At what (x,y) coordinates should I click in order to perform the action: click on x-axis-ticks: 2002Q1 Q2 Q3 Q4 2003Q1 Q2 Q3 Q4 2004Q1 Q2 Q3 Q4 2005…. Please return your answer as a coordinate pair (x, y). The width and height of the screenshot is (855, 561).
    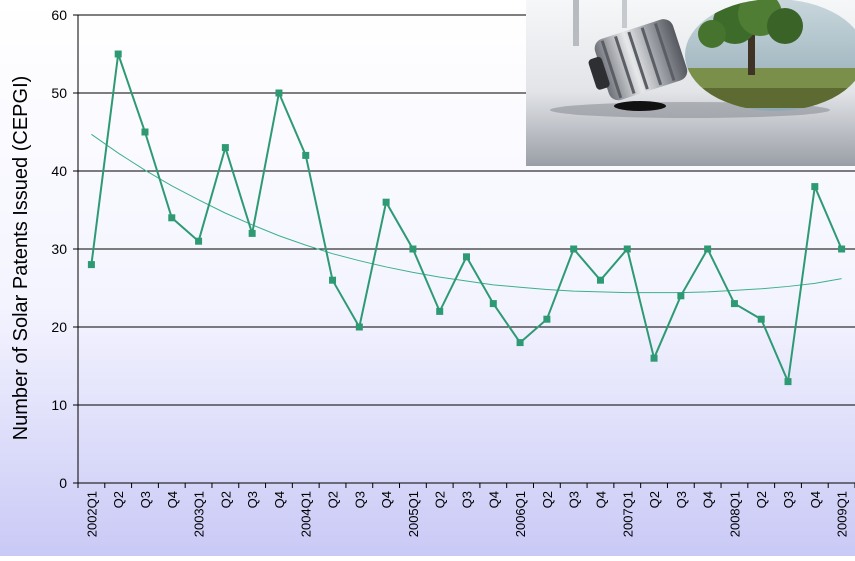
    Looking at the image, I should click on (466, 510).